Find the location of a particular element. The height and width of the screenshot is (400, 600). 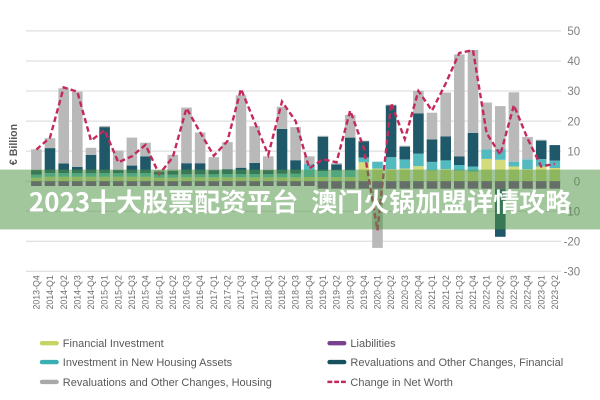

svg-text: 2018-Q1 is located at coordinates (268, 292).